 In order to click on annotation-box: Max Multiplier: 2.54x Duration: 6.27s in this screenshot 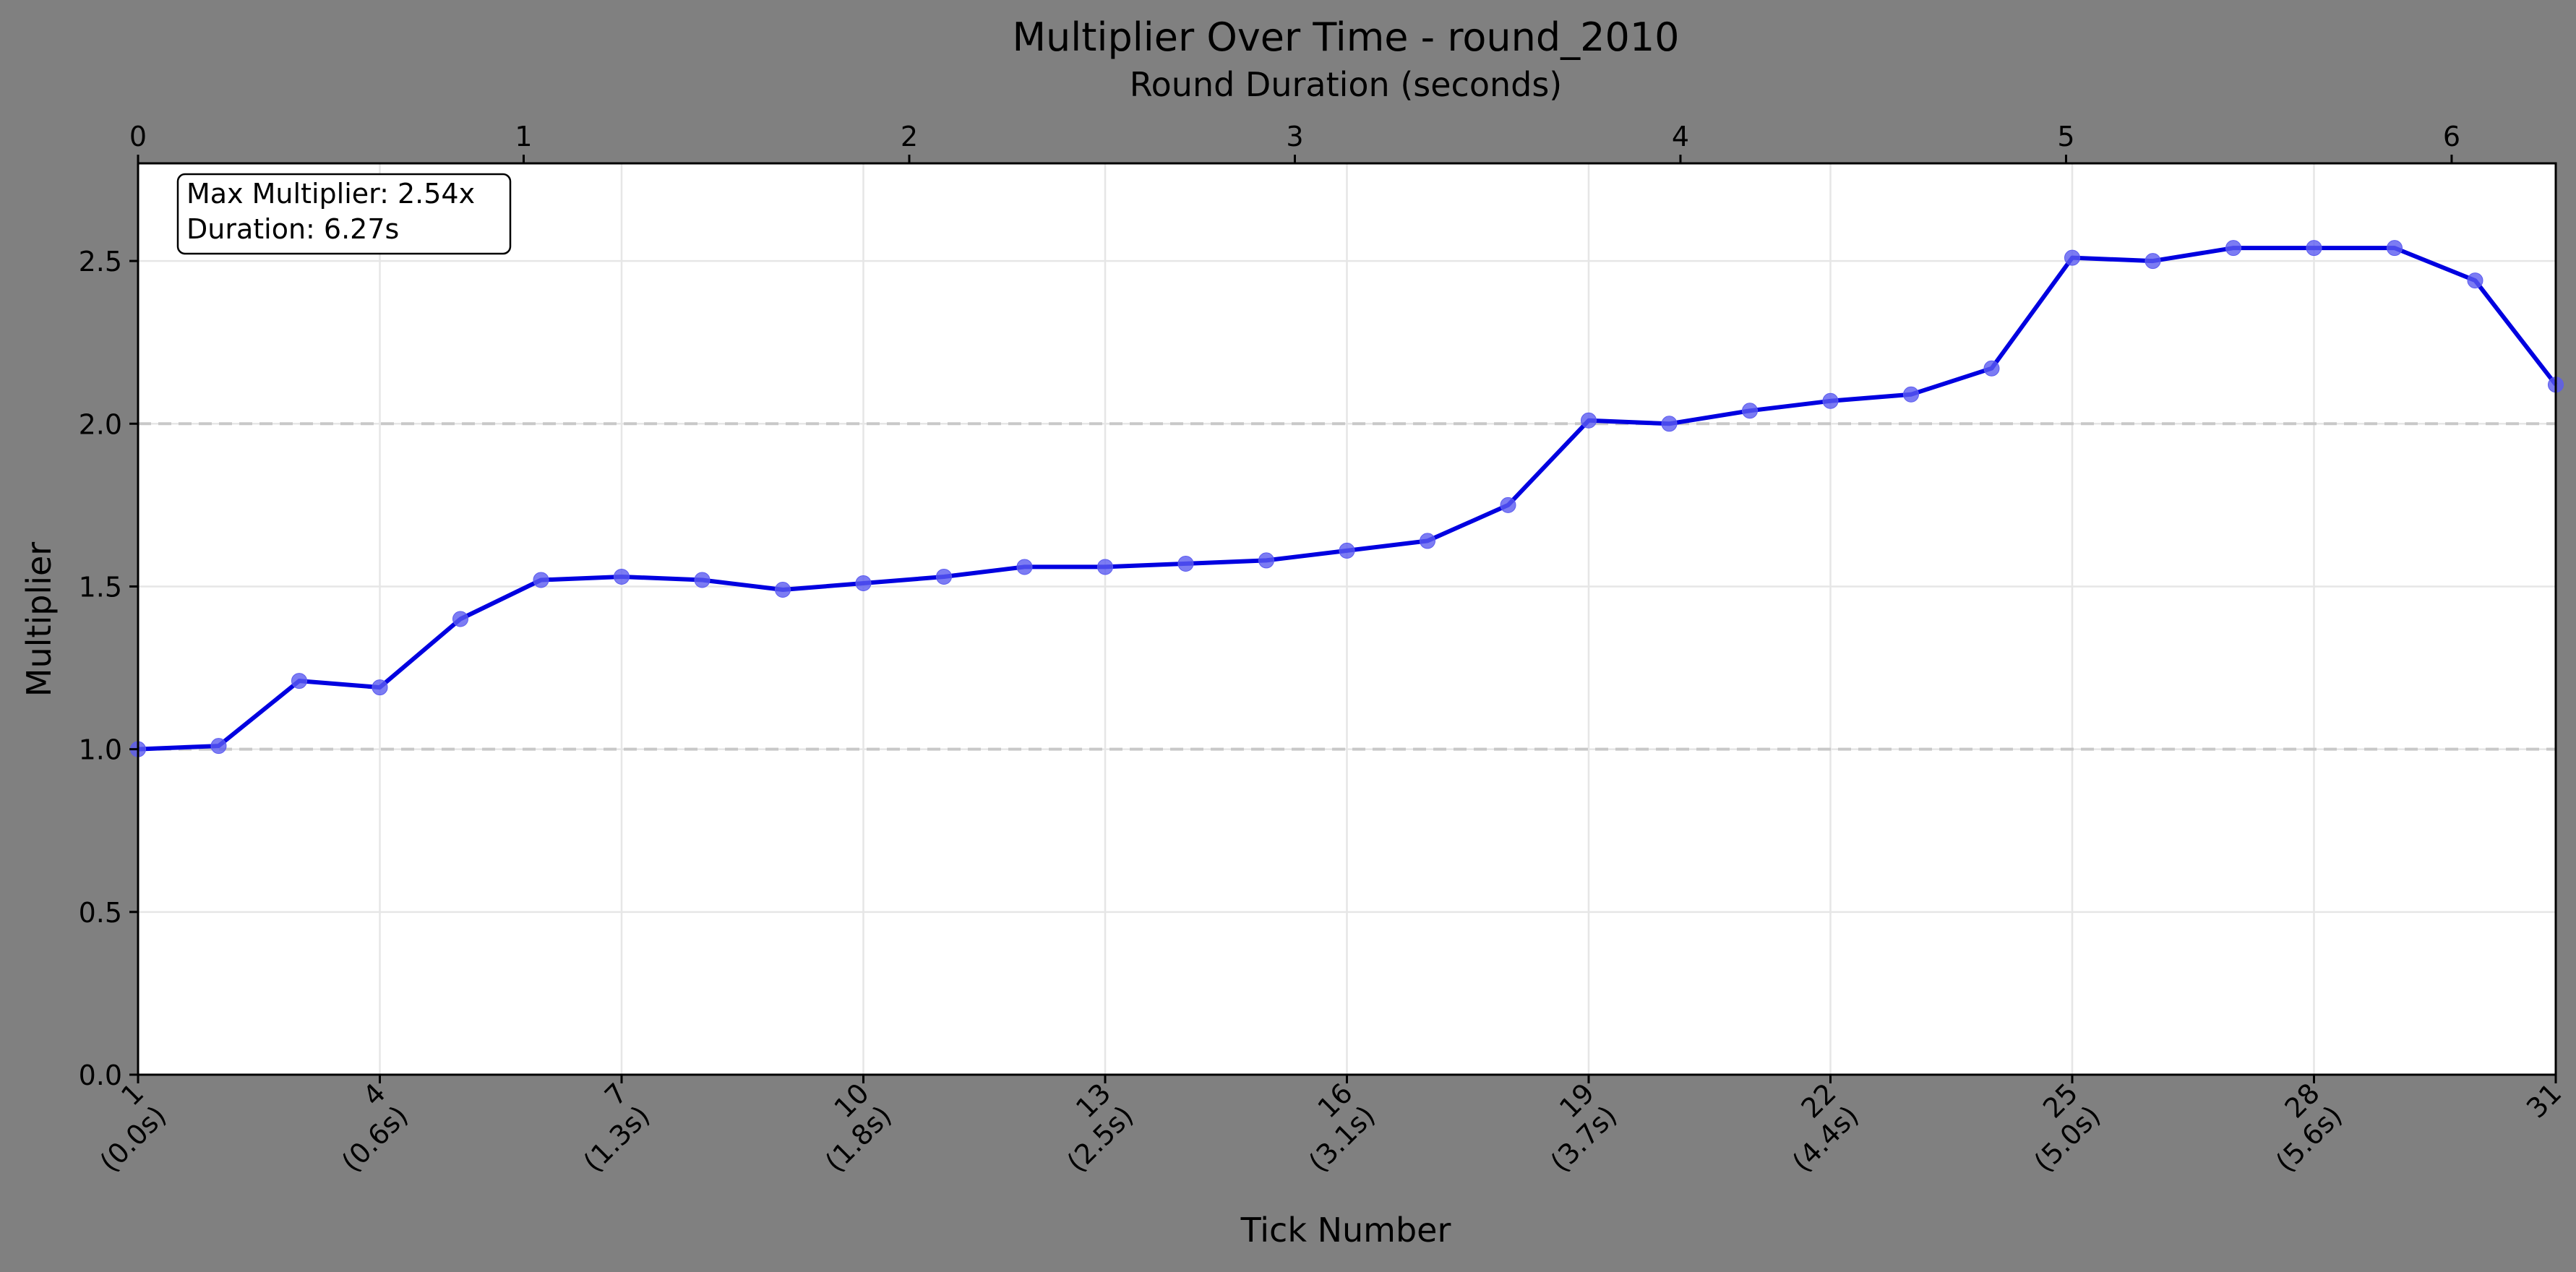, I will do `click(344, 214)`.